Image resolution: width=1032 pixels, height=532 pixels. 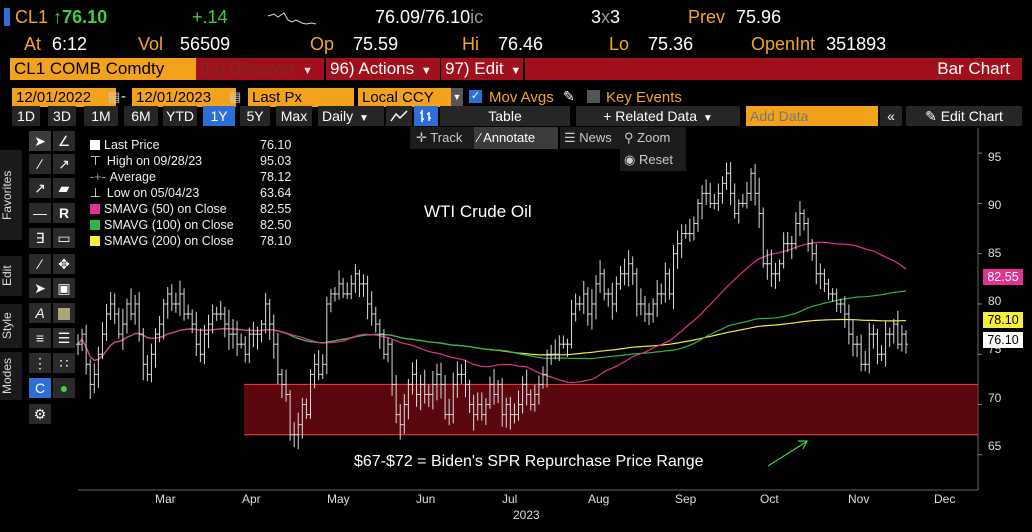 What do you see at coordinates (591, 138) in the screenshot?
I see `news-tool: ☰ News` at bounding box center [591, 138].